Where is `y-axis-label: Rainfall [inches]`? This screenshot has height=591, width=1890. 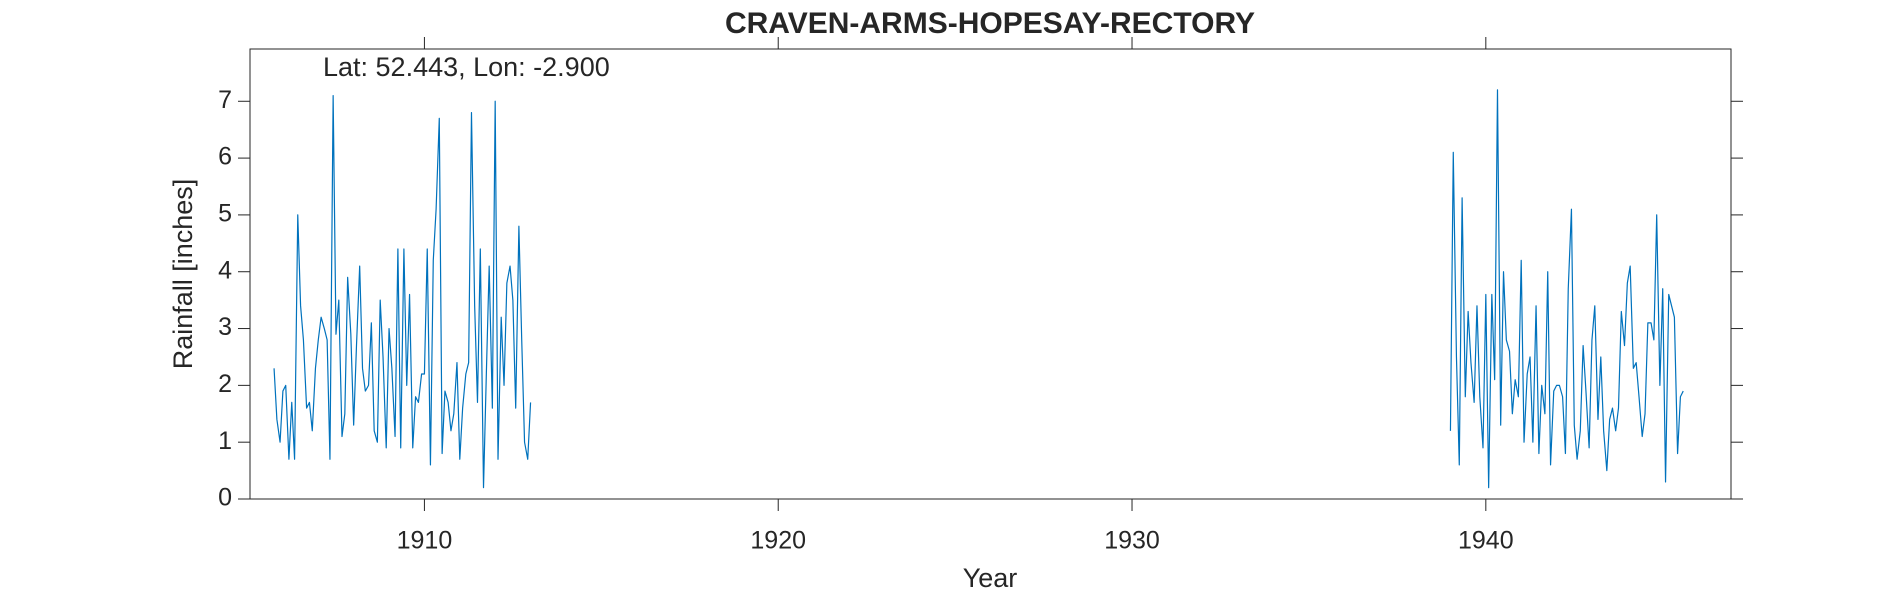
y-axis-label: Rainfall [inches] is located at coordinates (183, 274).